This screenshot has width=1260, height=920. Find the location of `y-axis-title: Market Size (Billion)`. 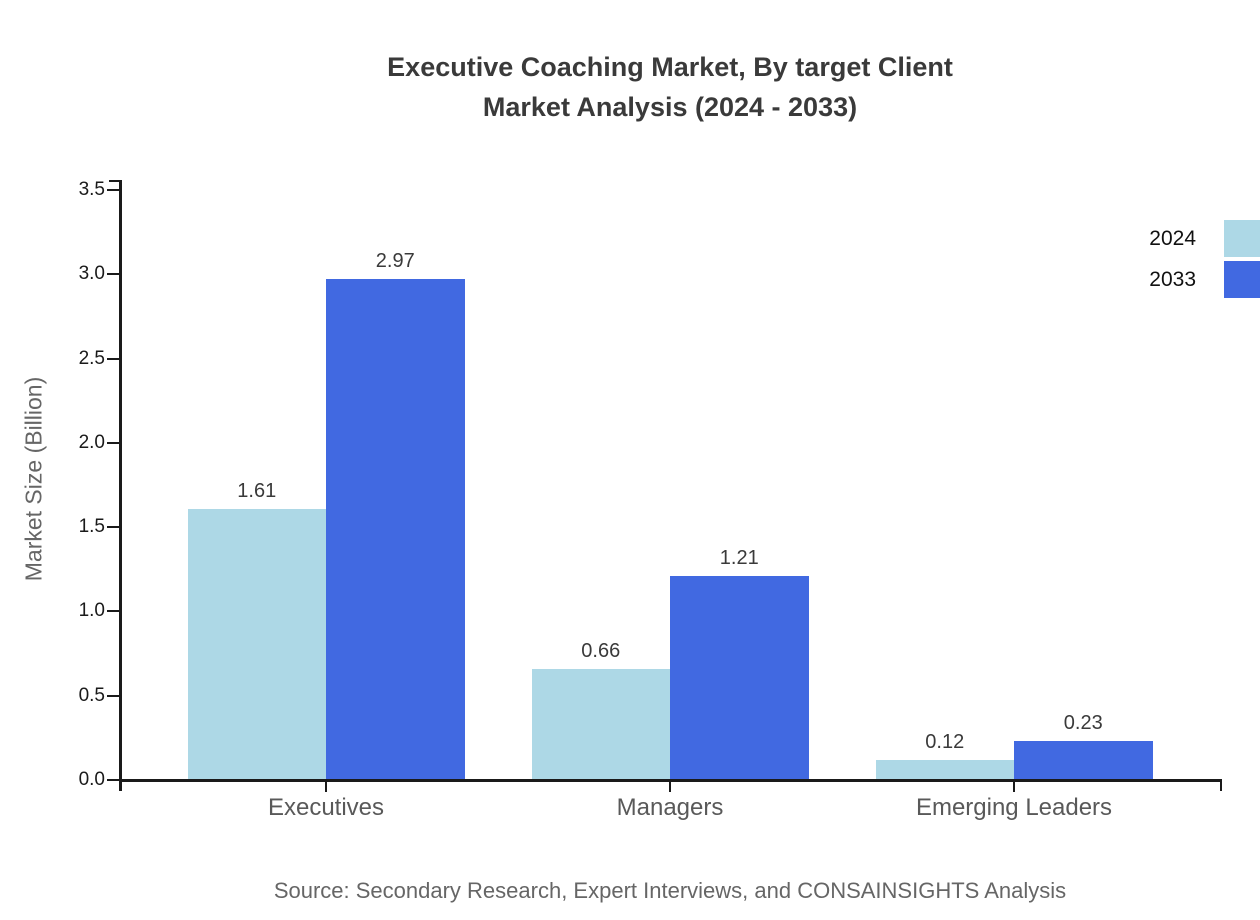

y-axis-title: Market Size (Billion) is located at coordinates (33, 479).